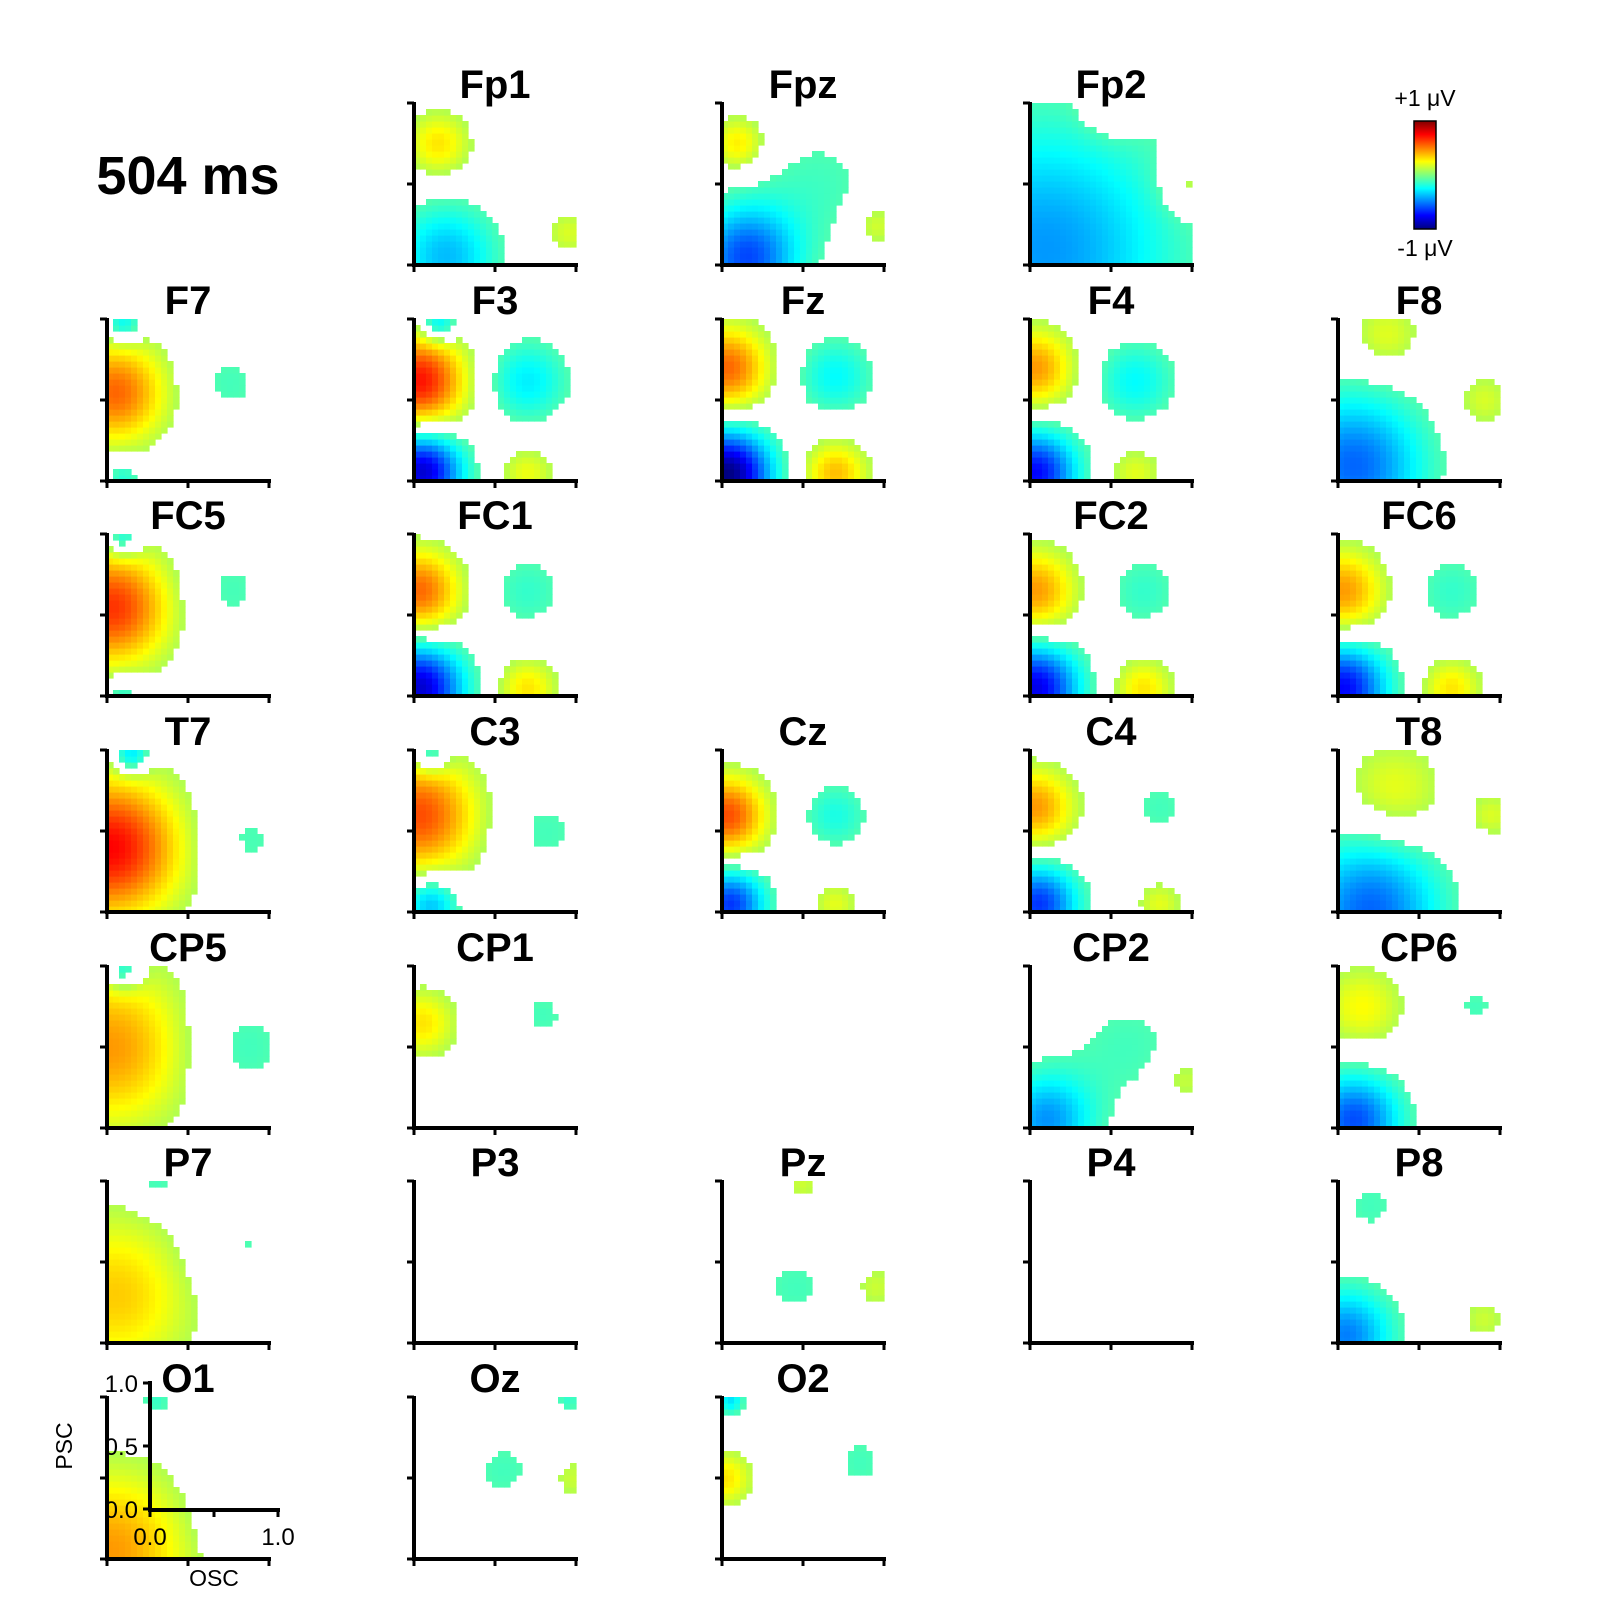 The height and width of the screenshot is (1600, 1600). I want to click on map-fz: Fz, so click(800, 383).